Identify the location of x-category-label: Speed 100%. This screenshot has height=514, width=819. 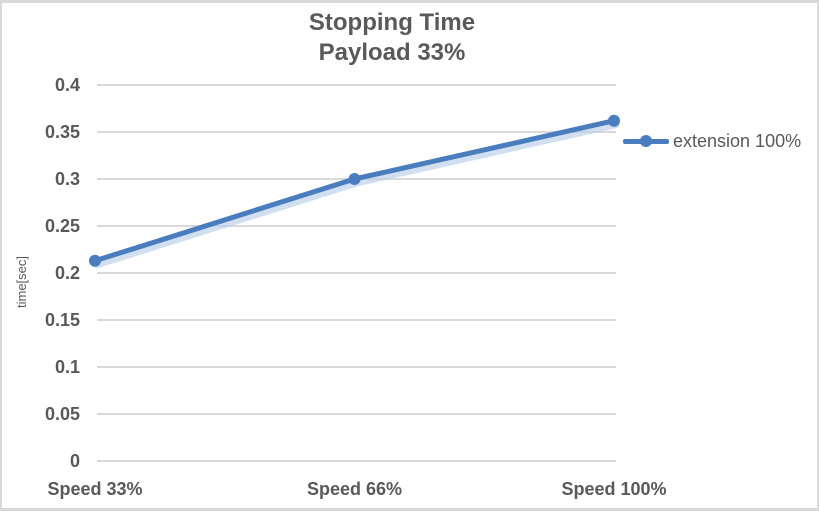
(613, 489).